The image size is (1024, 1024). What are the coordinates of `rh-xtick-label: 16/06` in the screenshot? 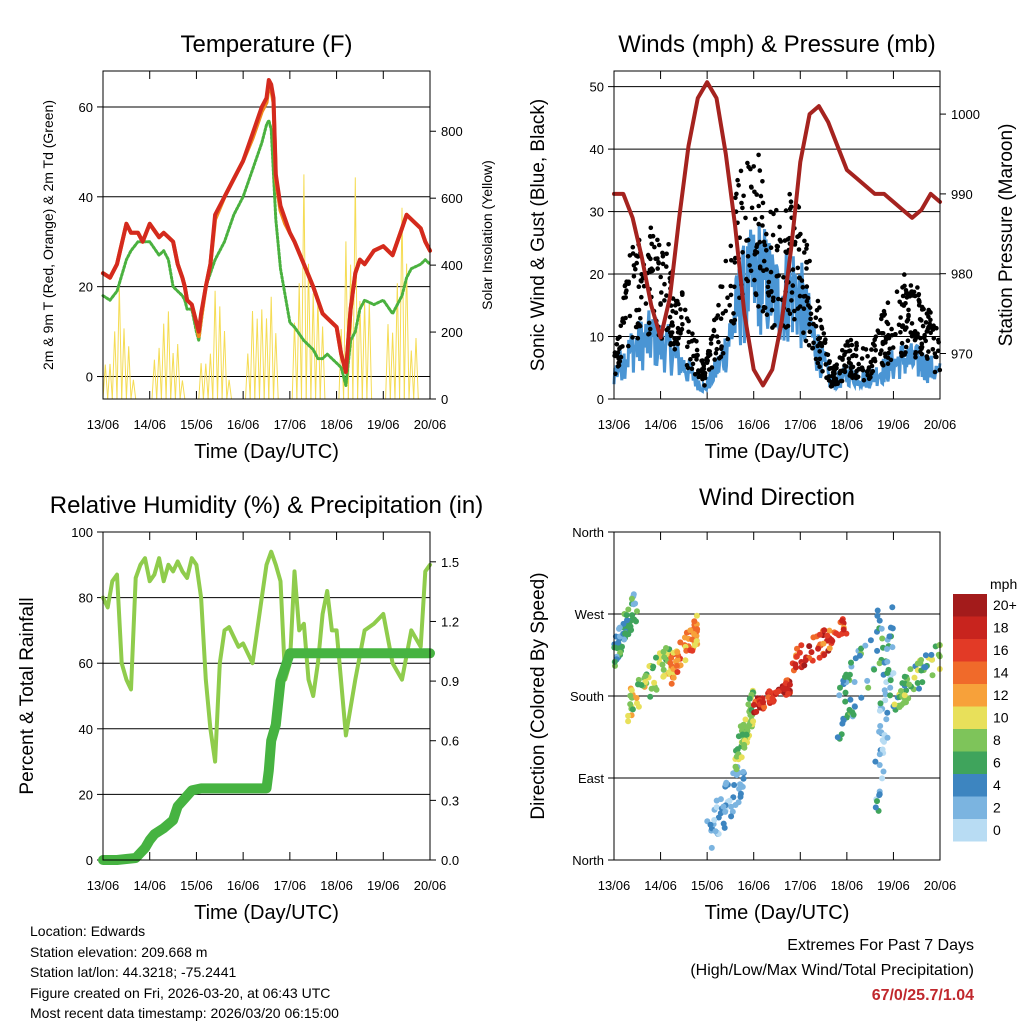 It's located at (243, 885).